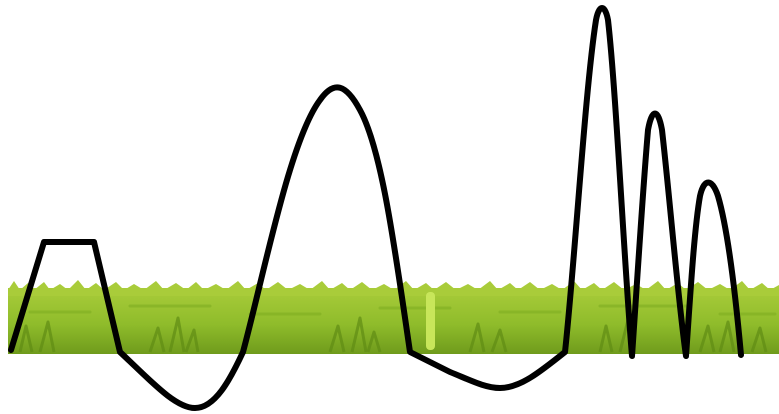  I want to click on grass-sprout, so click(430, 321).